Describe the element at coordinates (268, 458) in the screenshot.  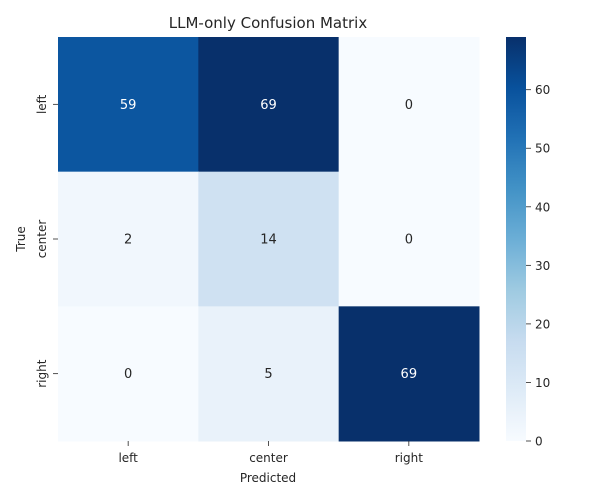
I see `x-tick-label: center` at that location.